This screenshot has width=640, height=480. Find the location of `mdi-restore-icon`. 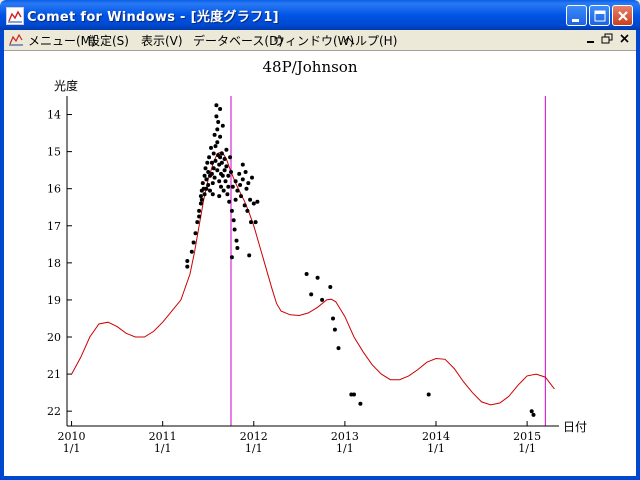

mdi-restore-icon is located at coordinates (608, 39).